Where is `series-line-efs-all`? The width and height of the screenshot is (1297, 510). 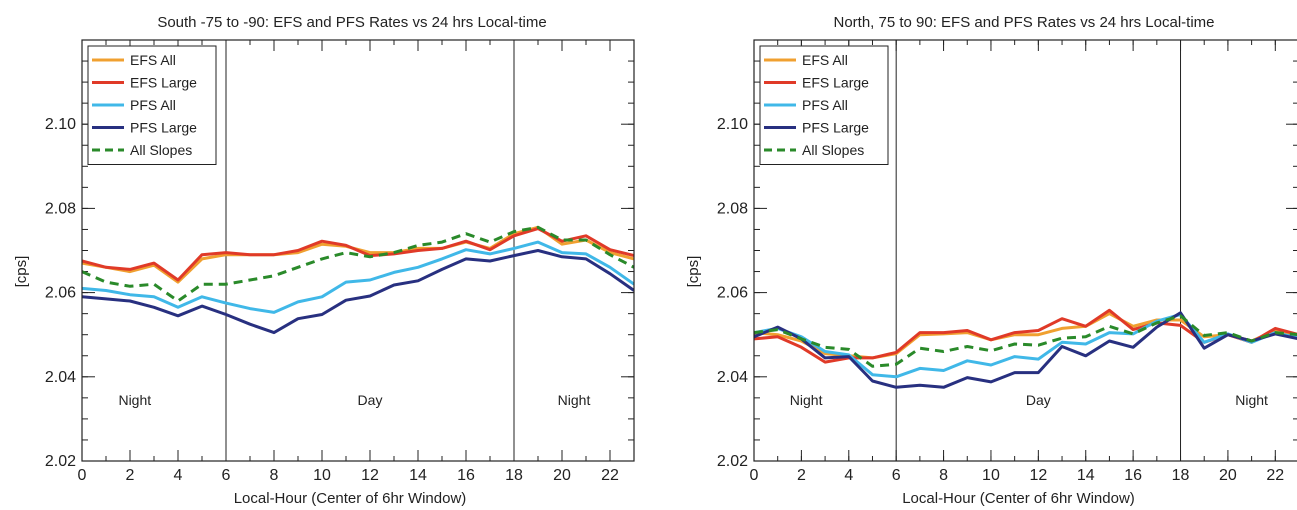 series-line-efs-all is located at coordinates (1025, 336).